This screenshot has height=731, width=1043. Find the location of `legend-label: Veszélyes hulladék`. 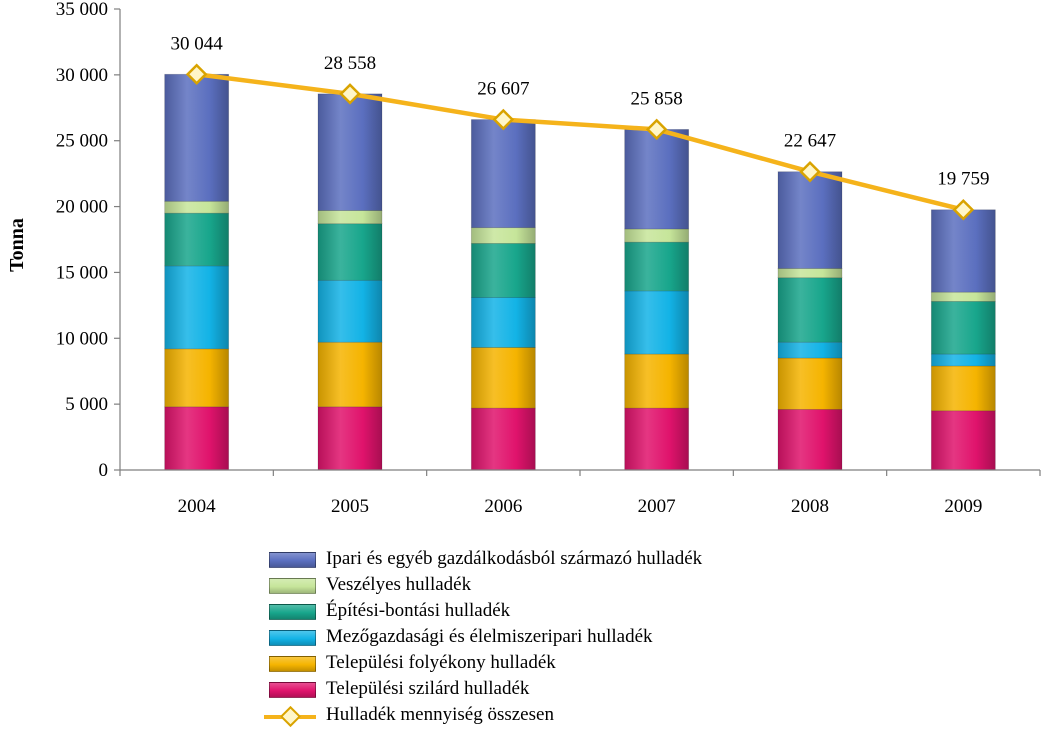

legend-label: Veszélyes hulladék is located at coordinates (399, 584).